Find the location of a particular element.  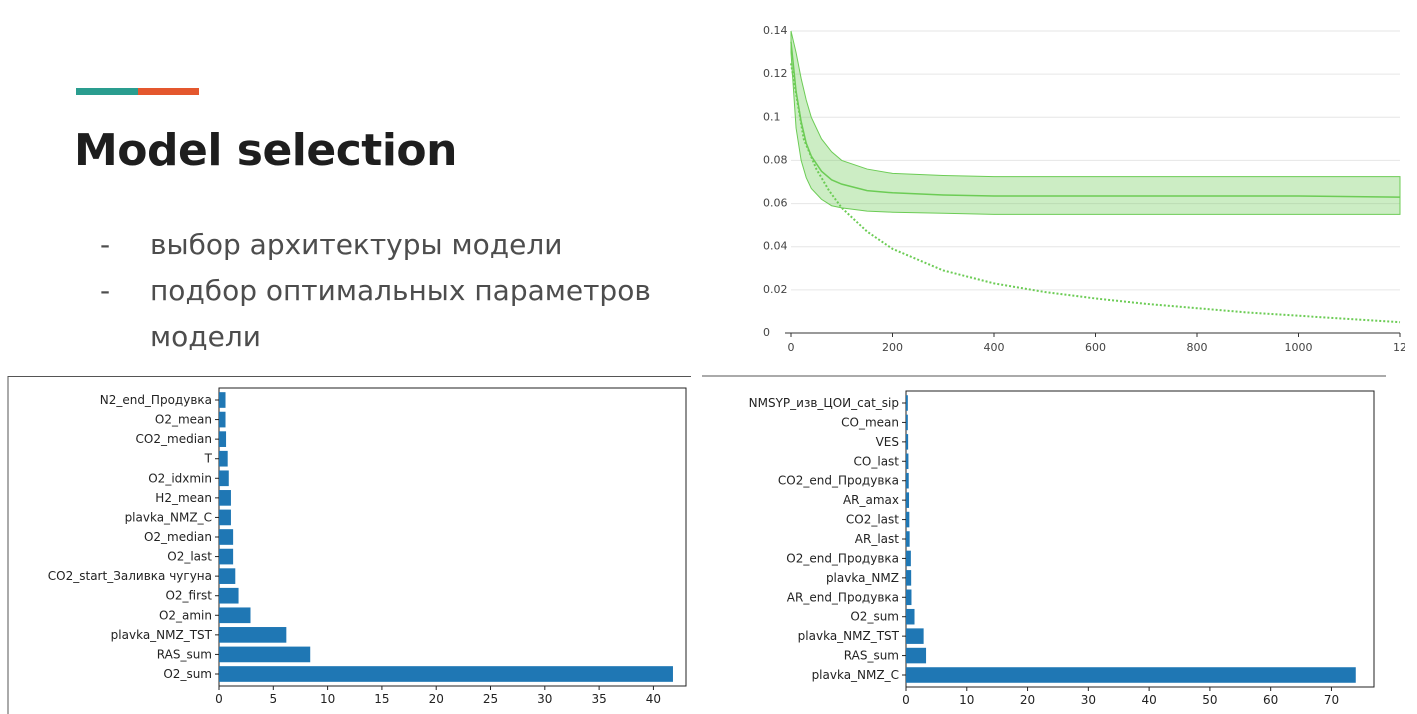

accent-teal-segment is located at coordinates (107, 91).